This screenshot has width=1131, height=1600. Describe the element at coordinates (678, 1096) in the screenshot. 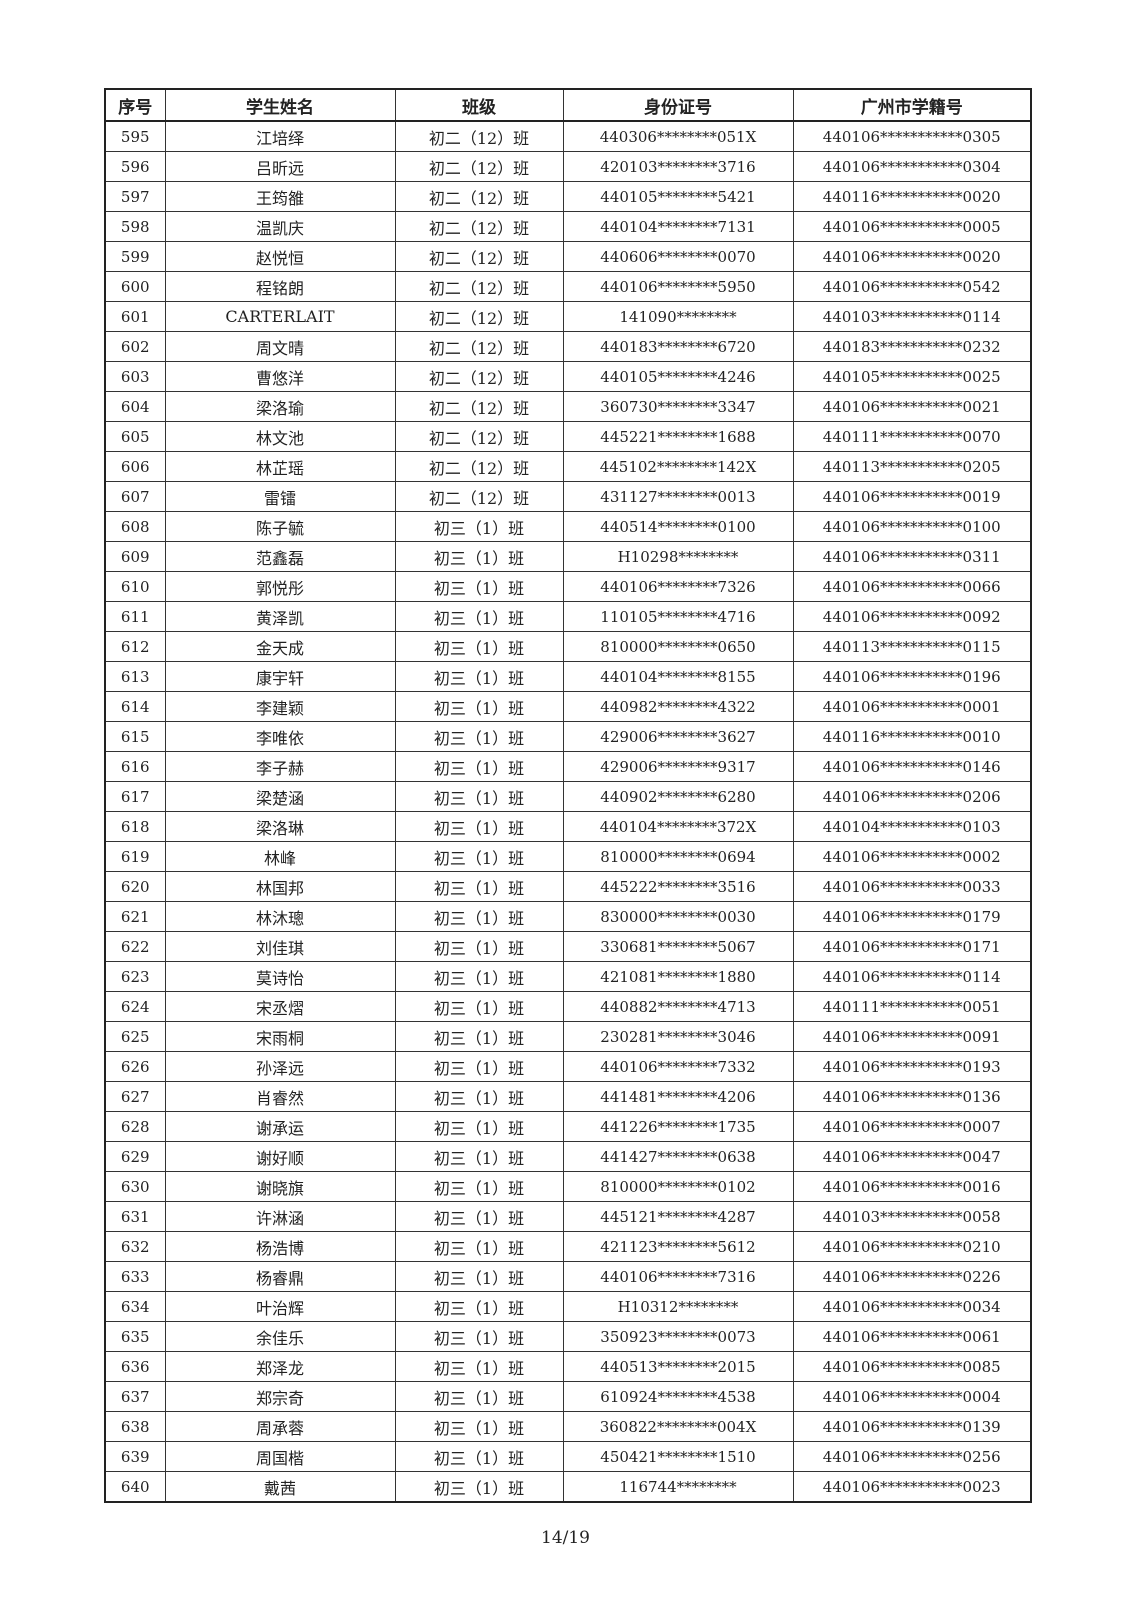

I see `id-number: 441481********4206` at that location.